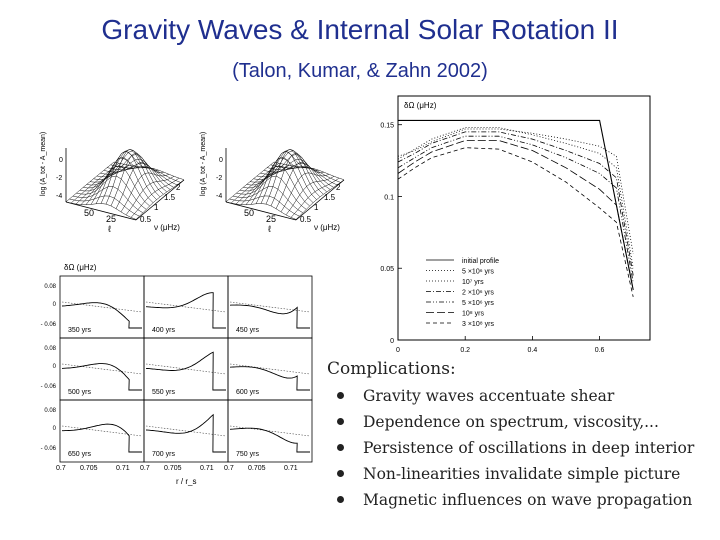  I want to click on grid-panel-label: 600 yrs, so click(247, 392).